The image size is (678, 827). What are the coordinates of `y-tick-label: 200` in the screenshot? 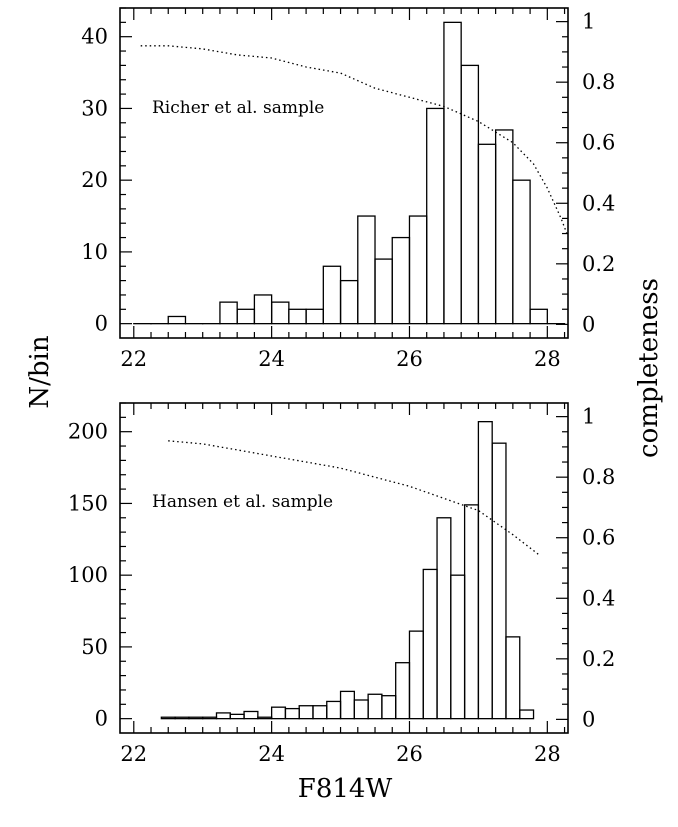 It's located at (88, 432).